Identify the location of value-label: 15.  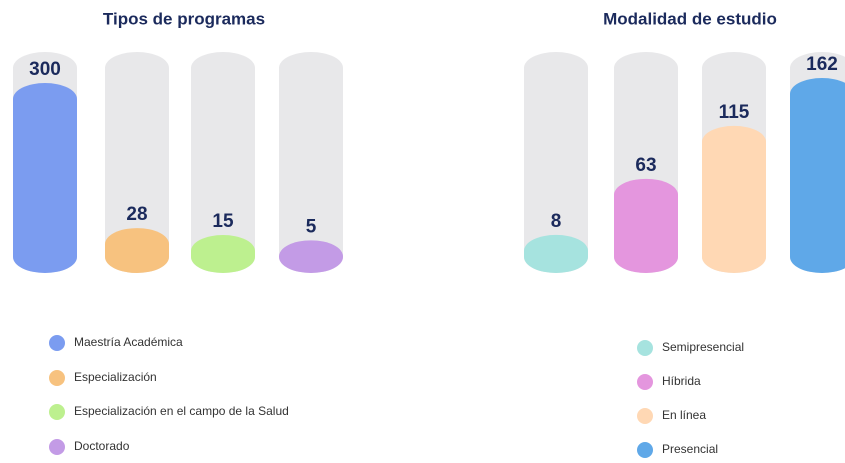
(223, 221).